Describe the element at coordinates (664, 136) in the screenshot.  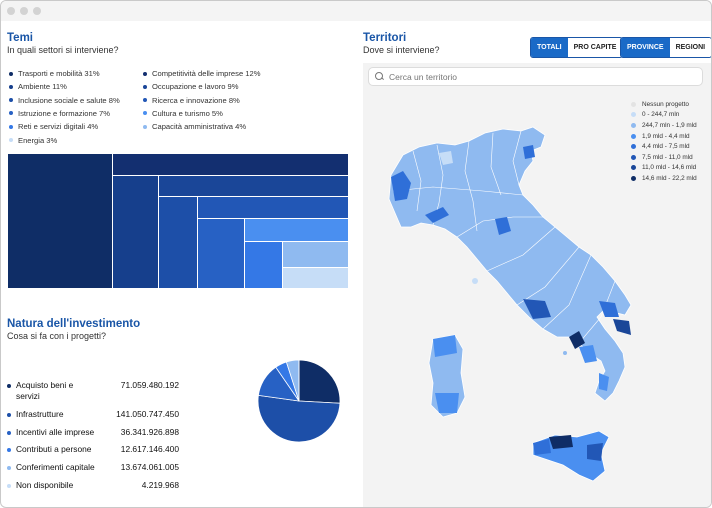
I see `map-legend-item: 1,9 mld - 4,4 mld` at that location.